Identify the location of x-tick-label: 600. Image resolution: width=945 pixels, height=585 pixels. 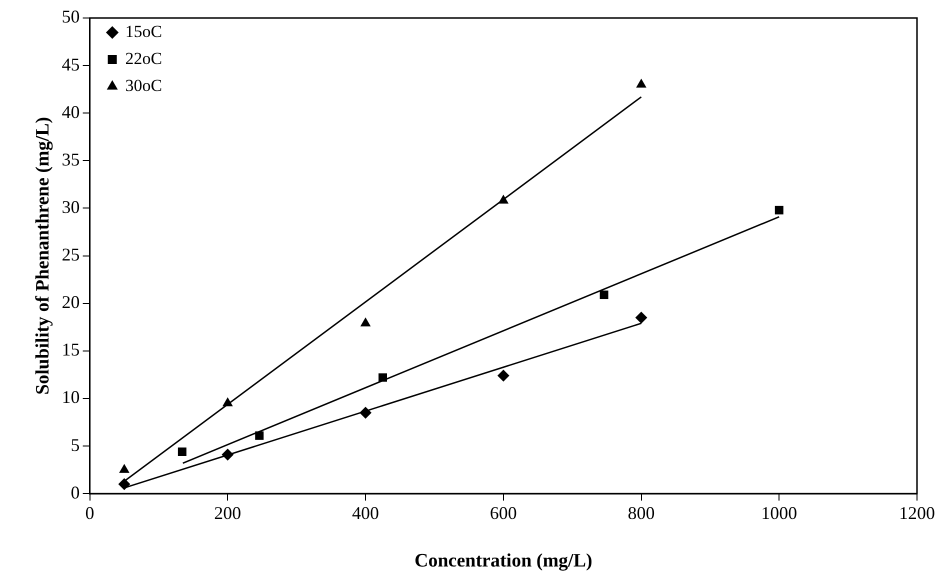
(503, 513).